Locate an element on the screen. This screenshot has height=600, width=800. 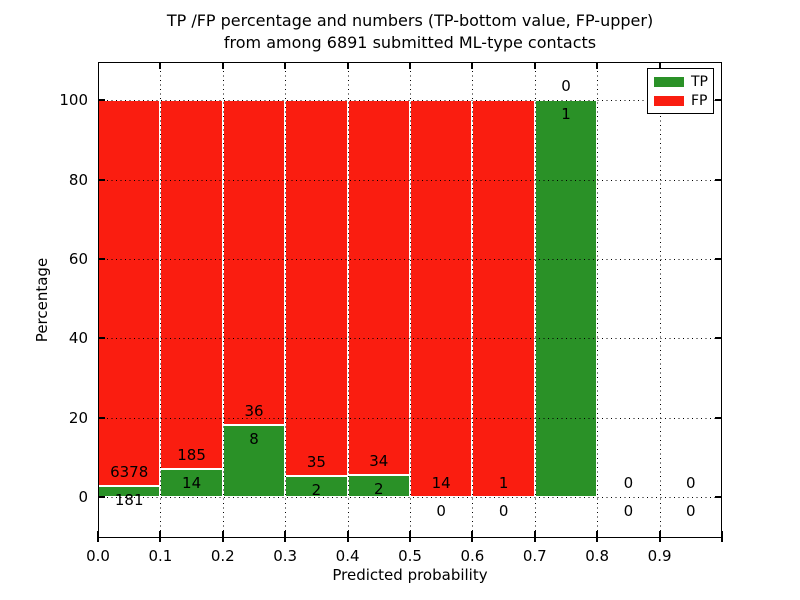
x-tick-label: 0.2 is located at coordinates (222, 556).